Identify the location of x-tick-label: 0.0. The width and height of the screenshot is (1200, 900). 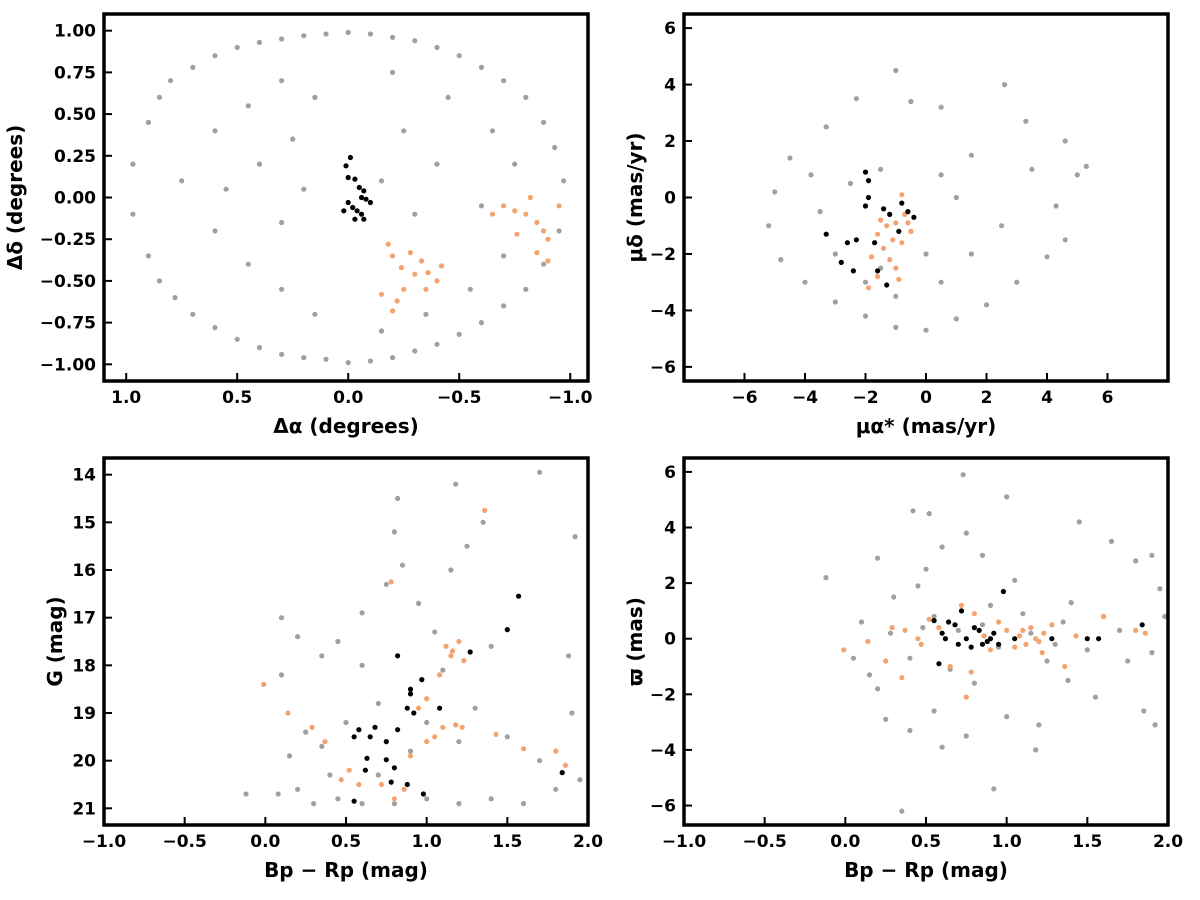
(348, 398).